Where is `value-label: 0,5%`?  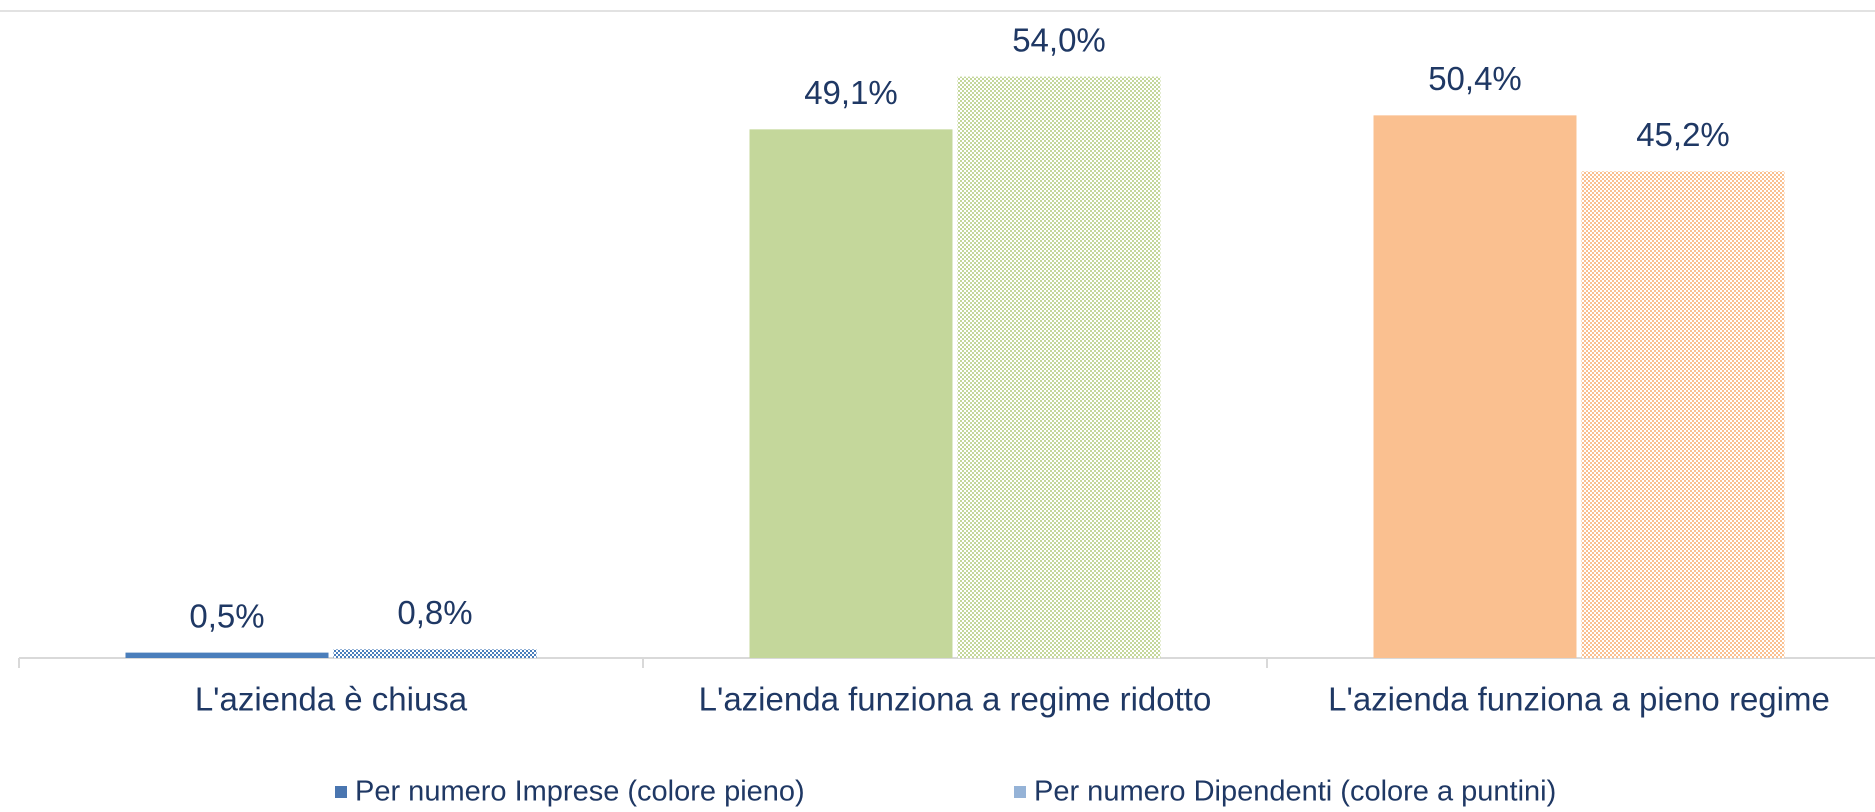 value-label: 0,5% is located at coordinates (226, 615).